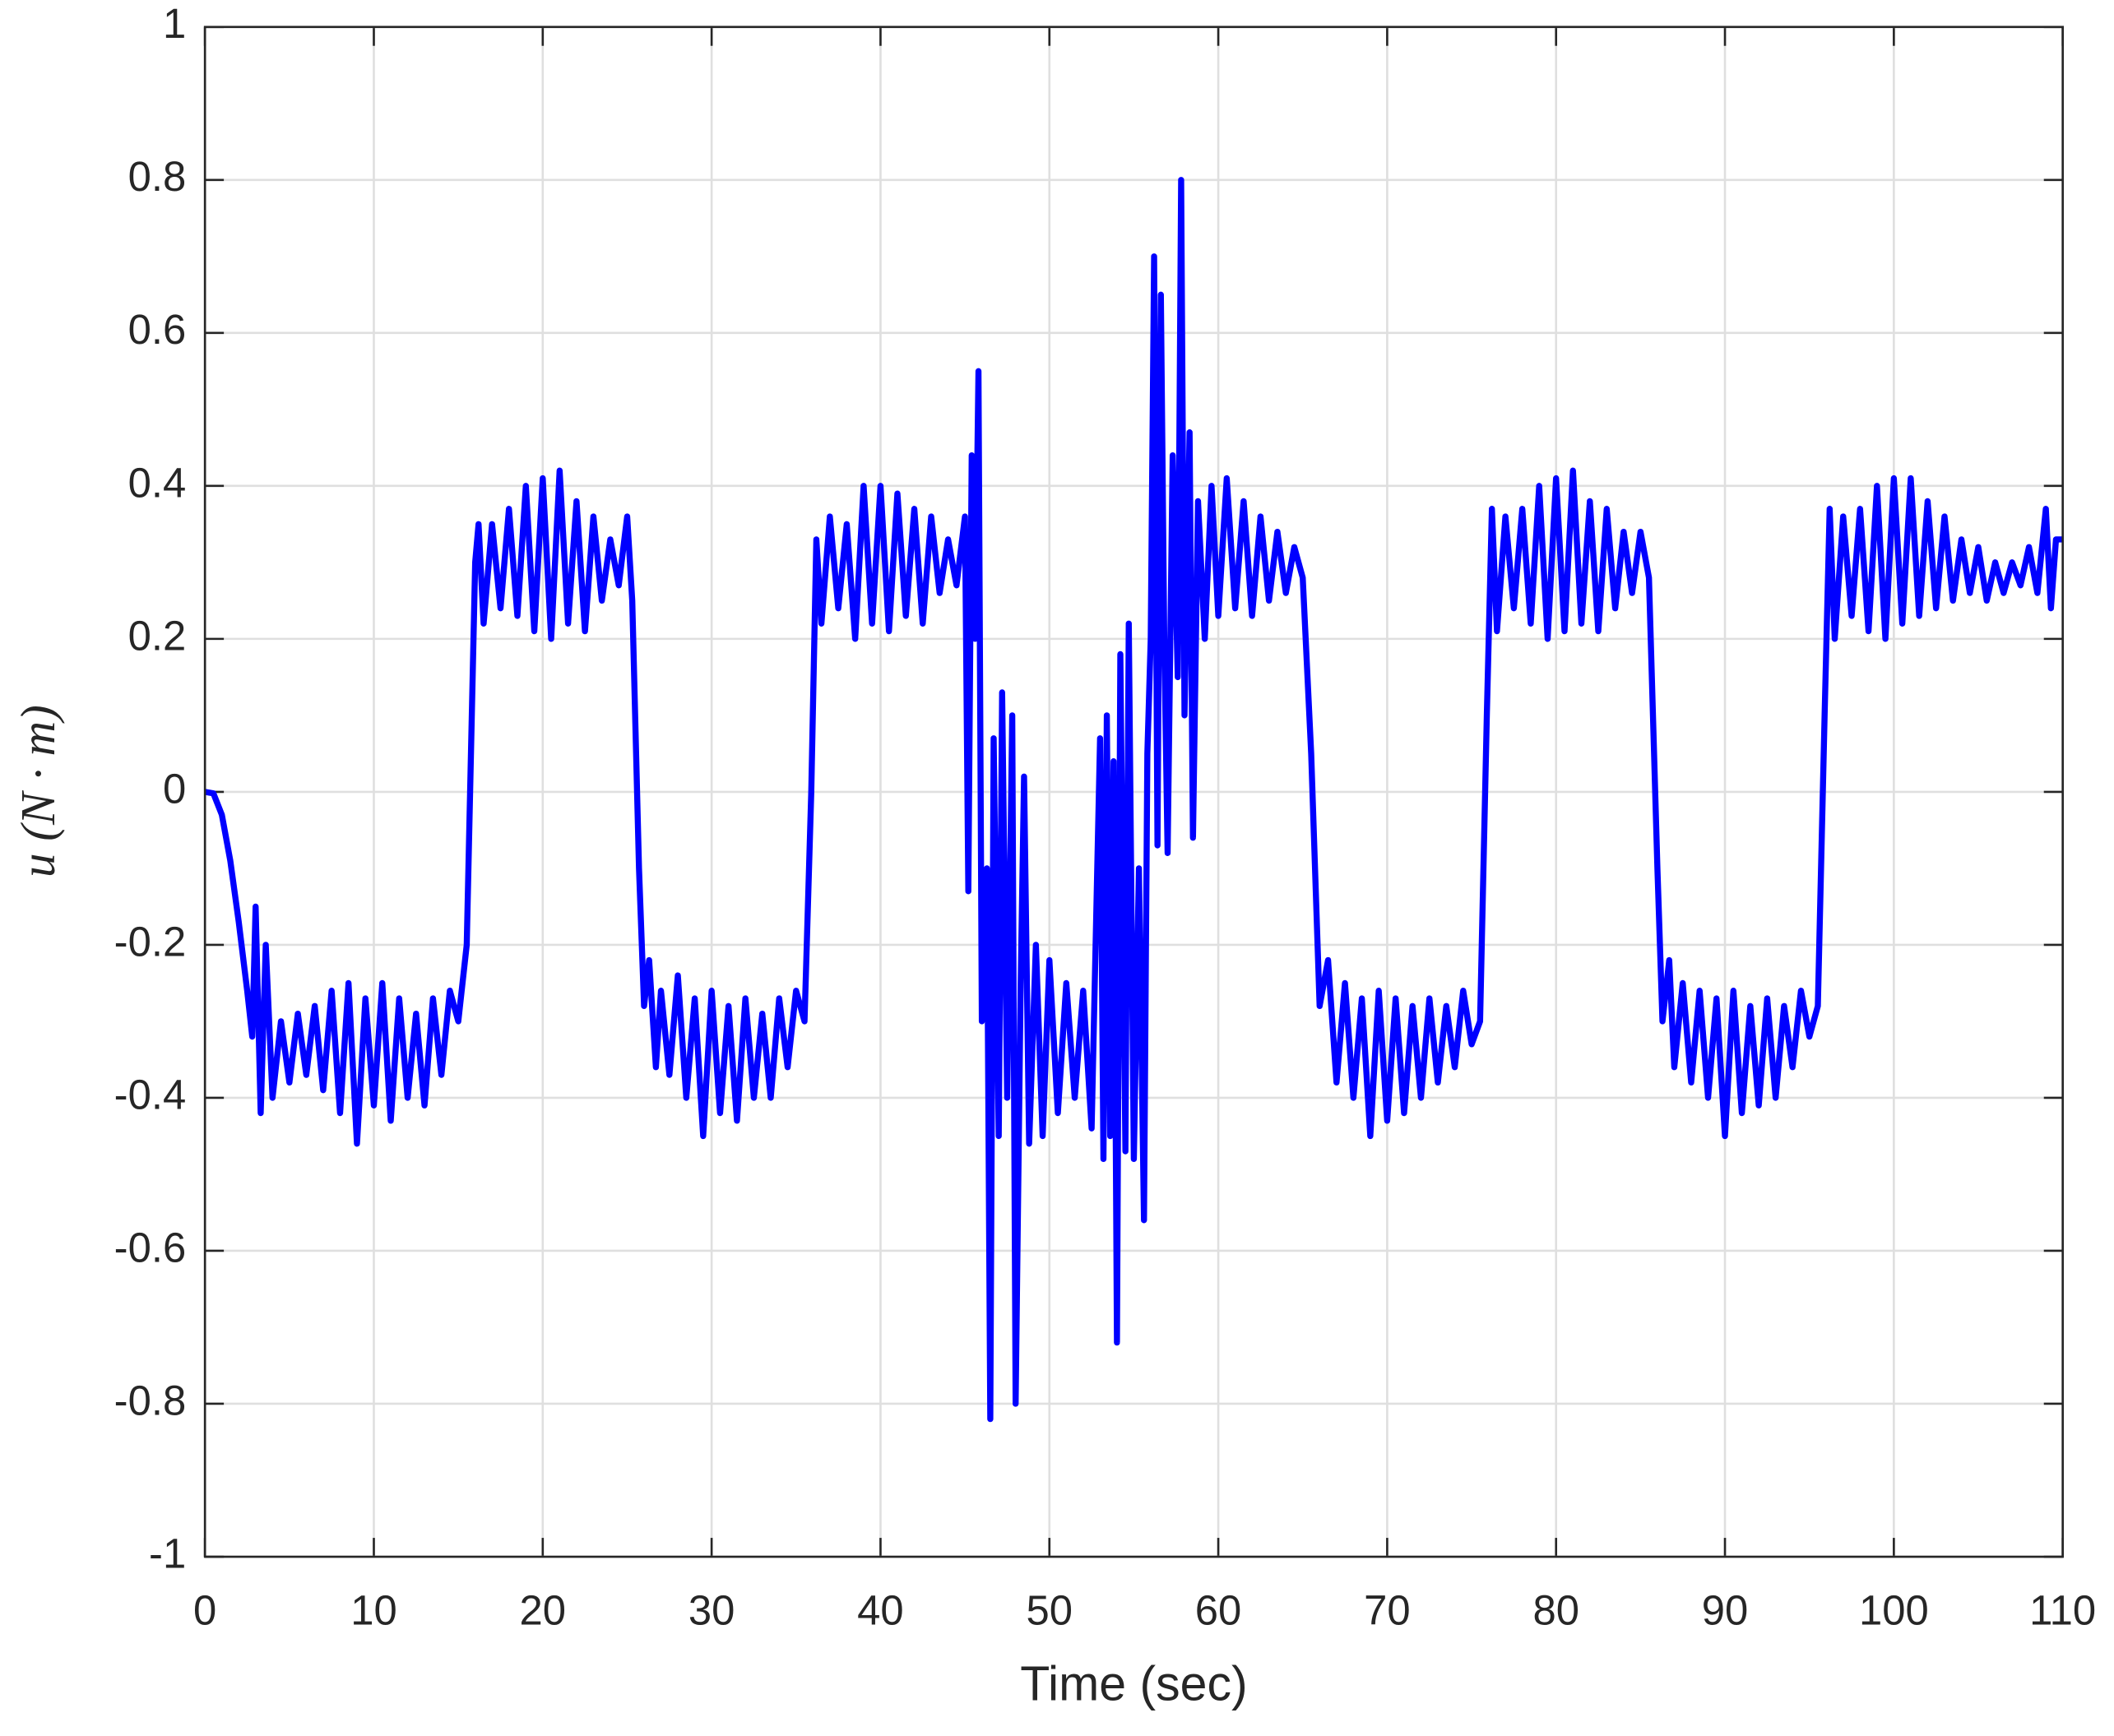 Image resolution: width=2114 pixels, height=1736 pixels. Describe the element at coordinates (174, 23) in the screenshot. I see `y-tick-label: 1` at that location.